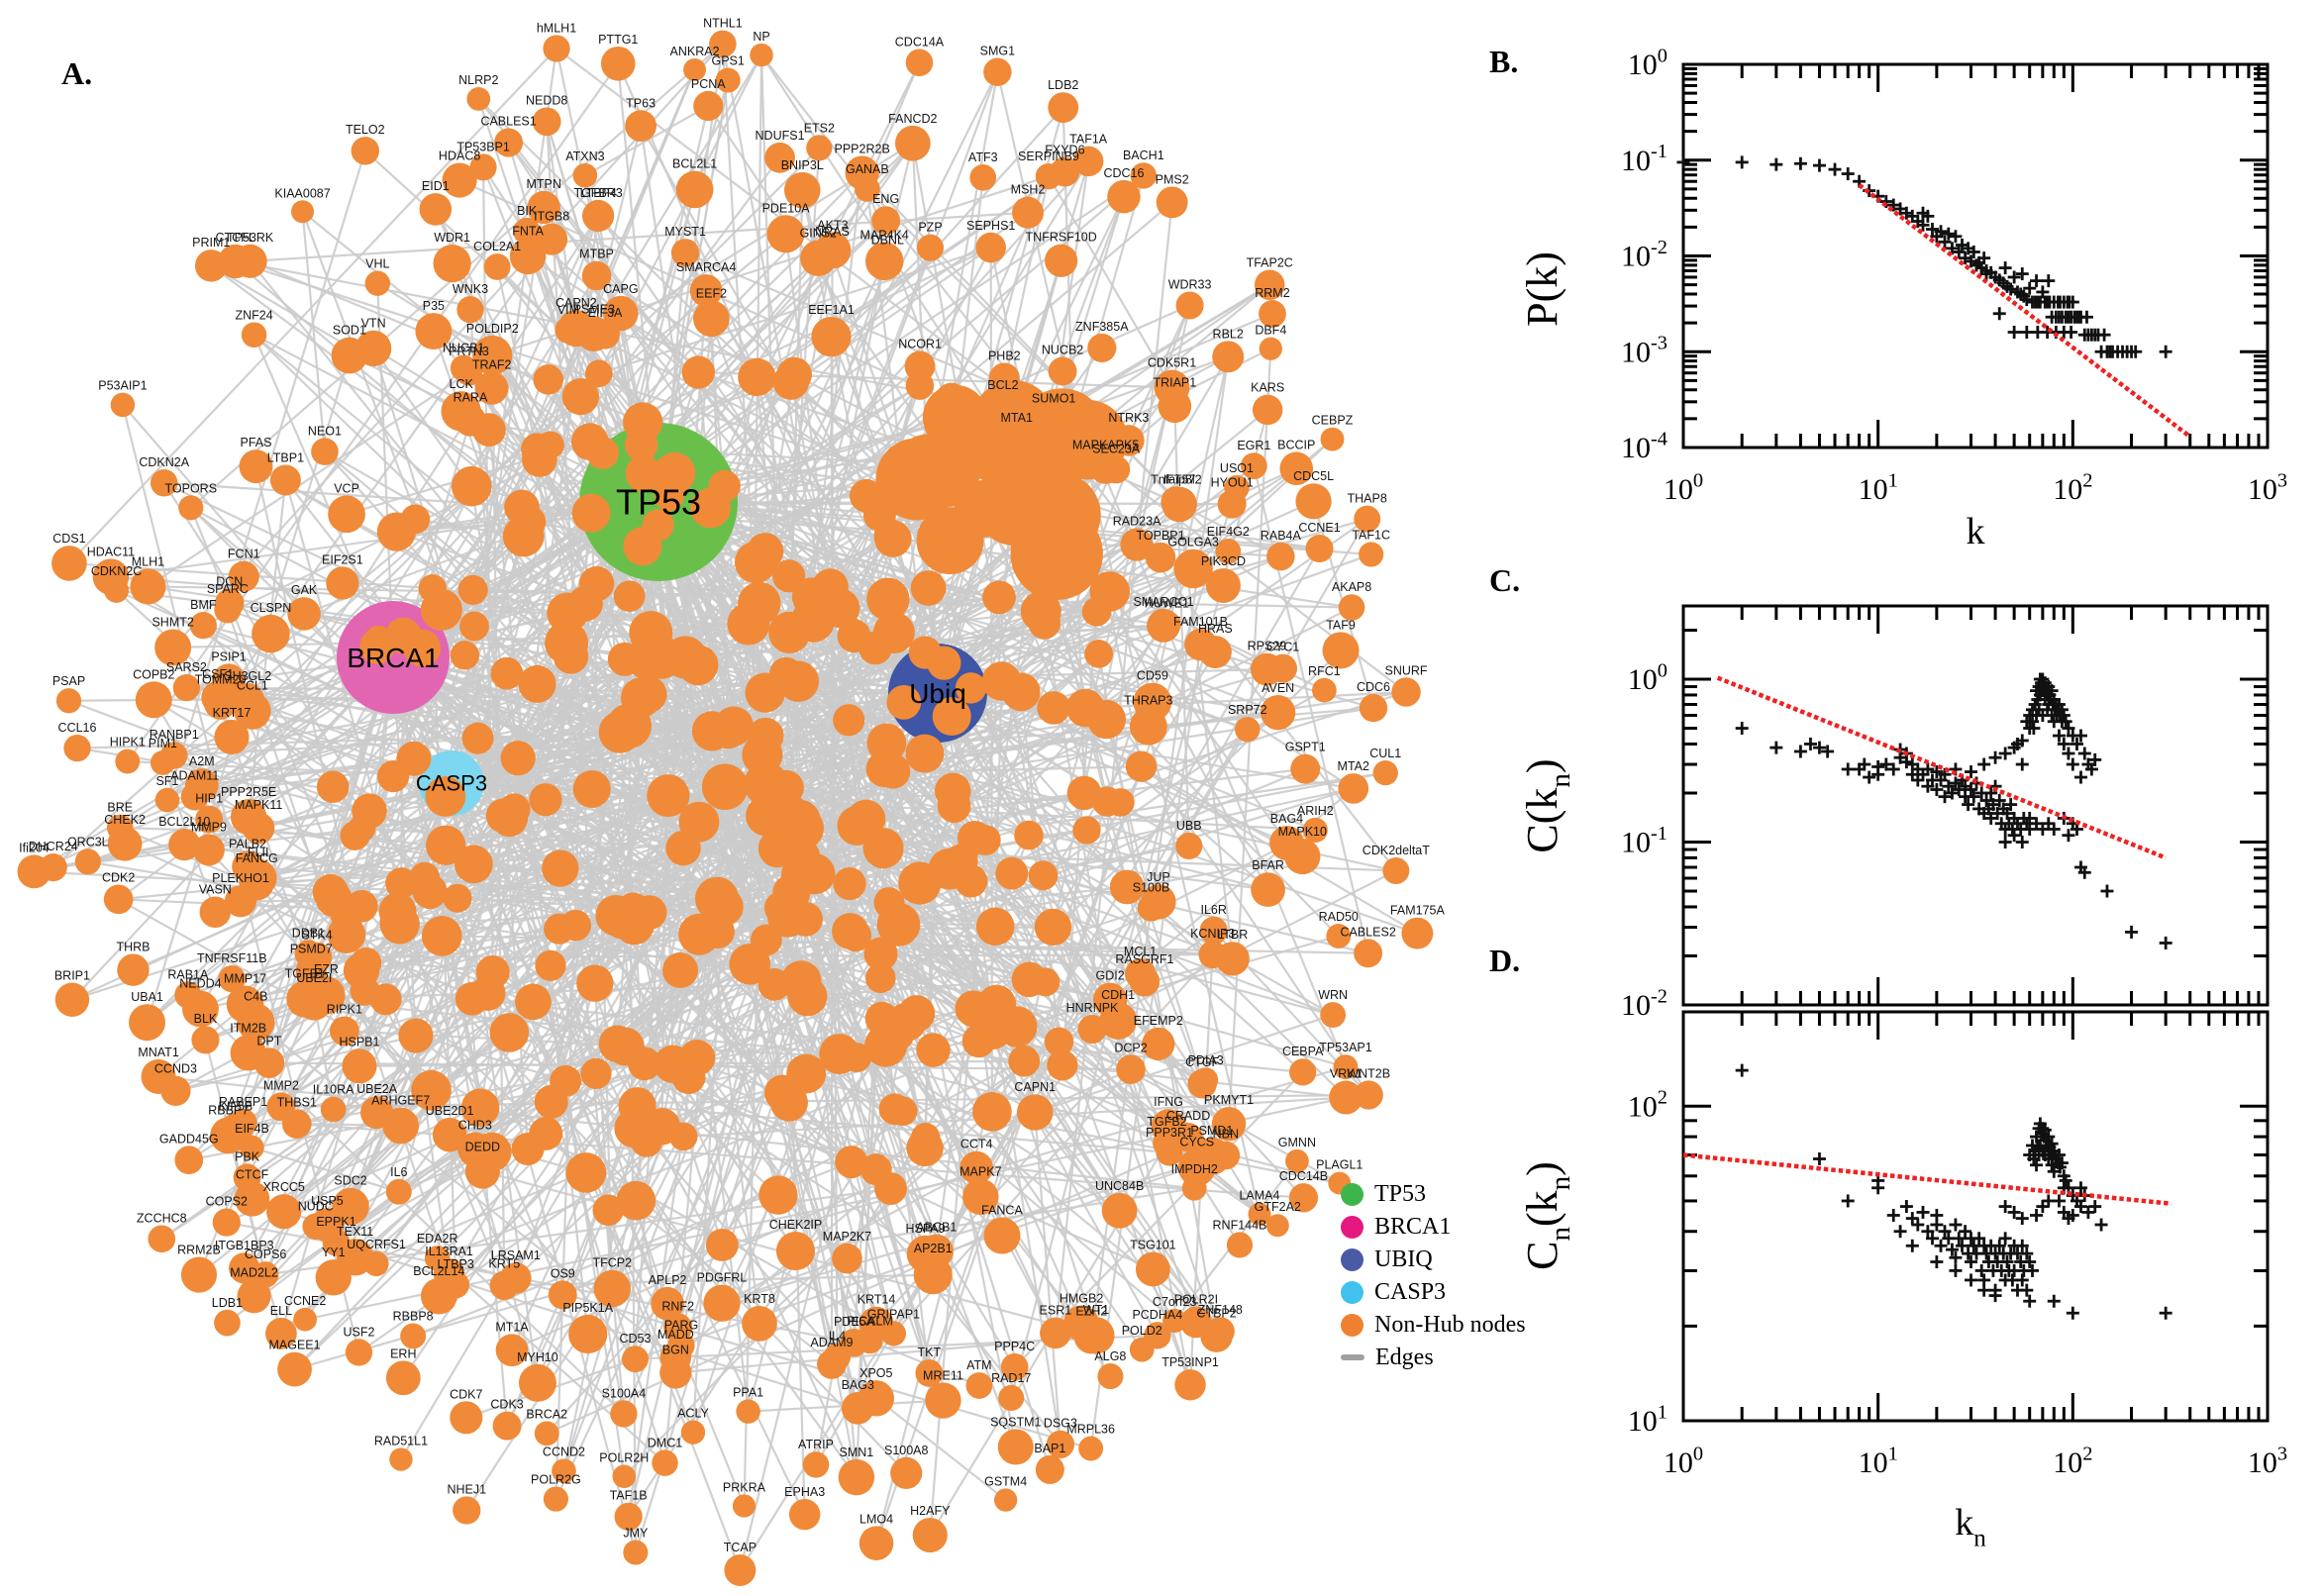 The width and height of the screenshot is (2323, 1596). Describe the element at coordinates (1232, 935) in the screenshot. I see `gene-label: LTBR` at that location.